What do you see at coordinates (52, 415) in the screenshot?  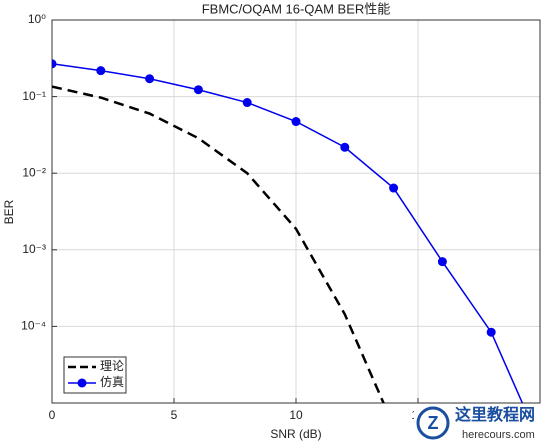 I see `x-tick-label: 0` at bounding box center [52, 415].